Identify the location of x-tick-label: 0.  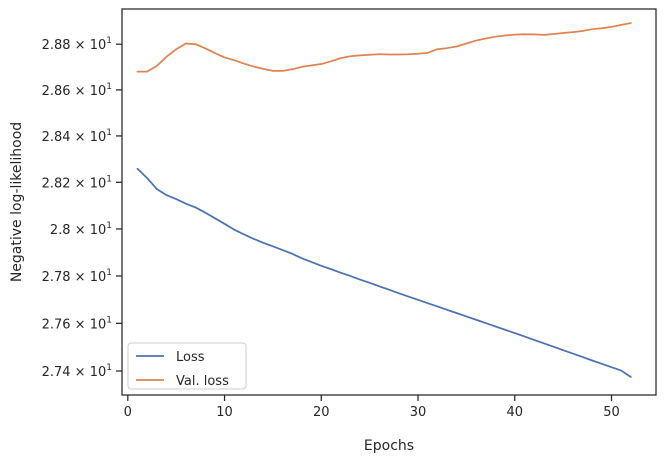
(128, 412).